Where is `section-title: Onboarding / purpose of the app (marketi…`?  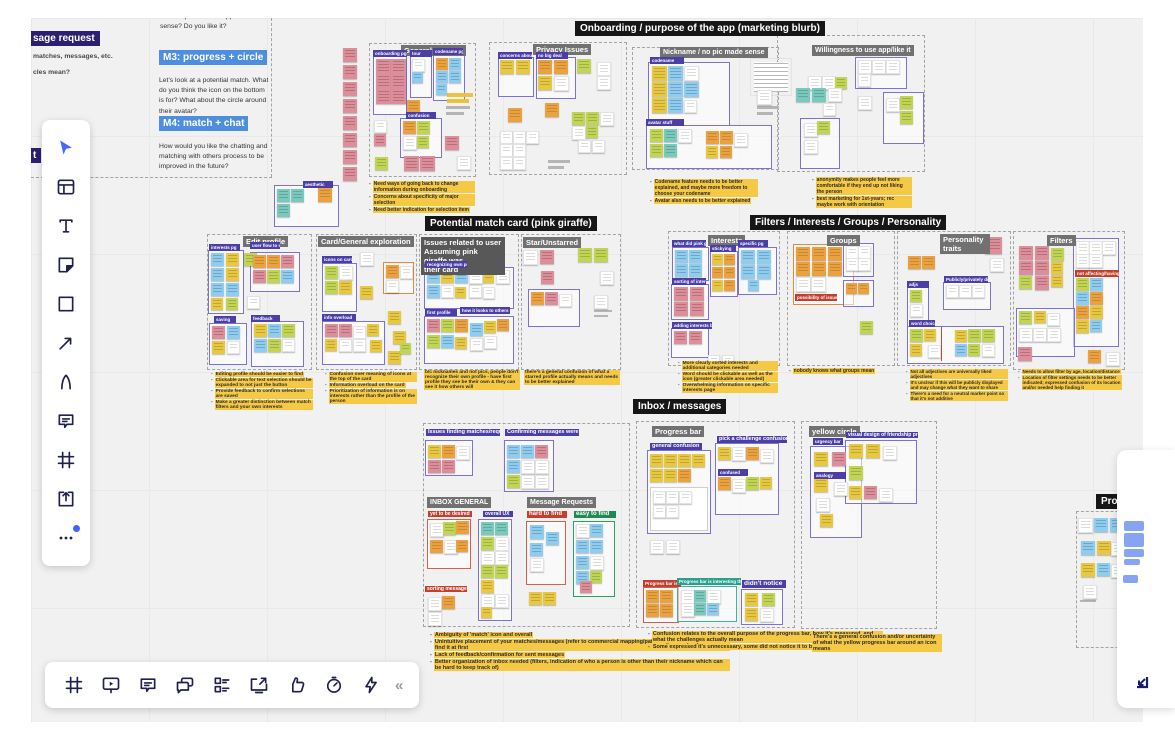 section-title: Onboarding / purpose of the app (marketi… is located at coordinates (700, 28).